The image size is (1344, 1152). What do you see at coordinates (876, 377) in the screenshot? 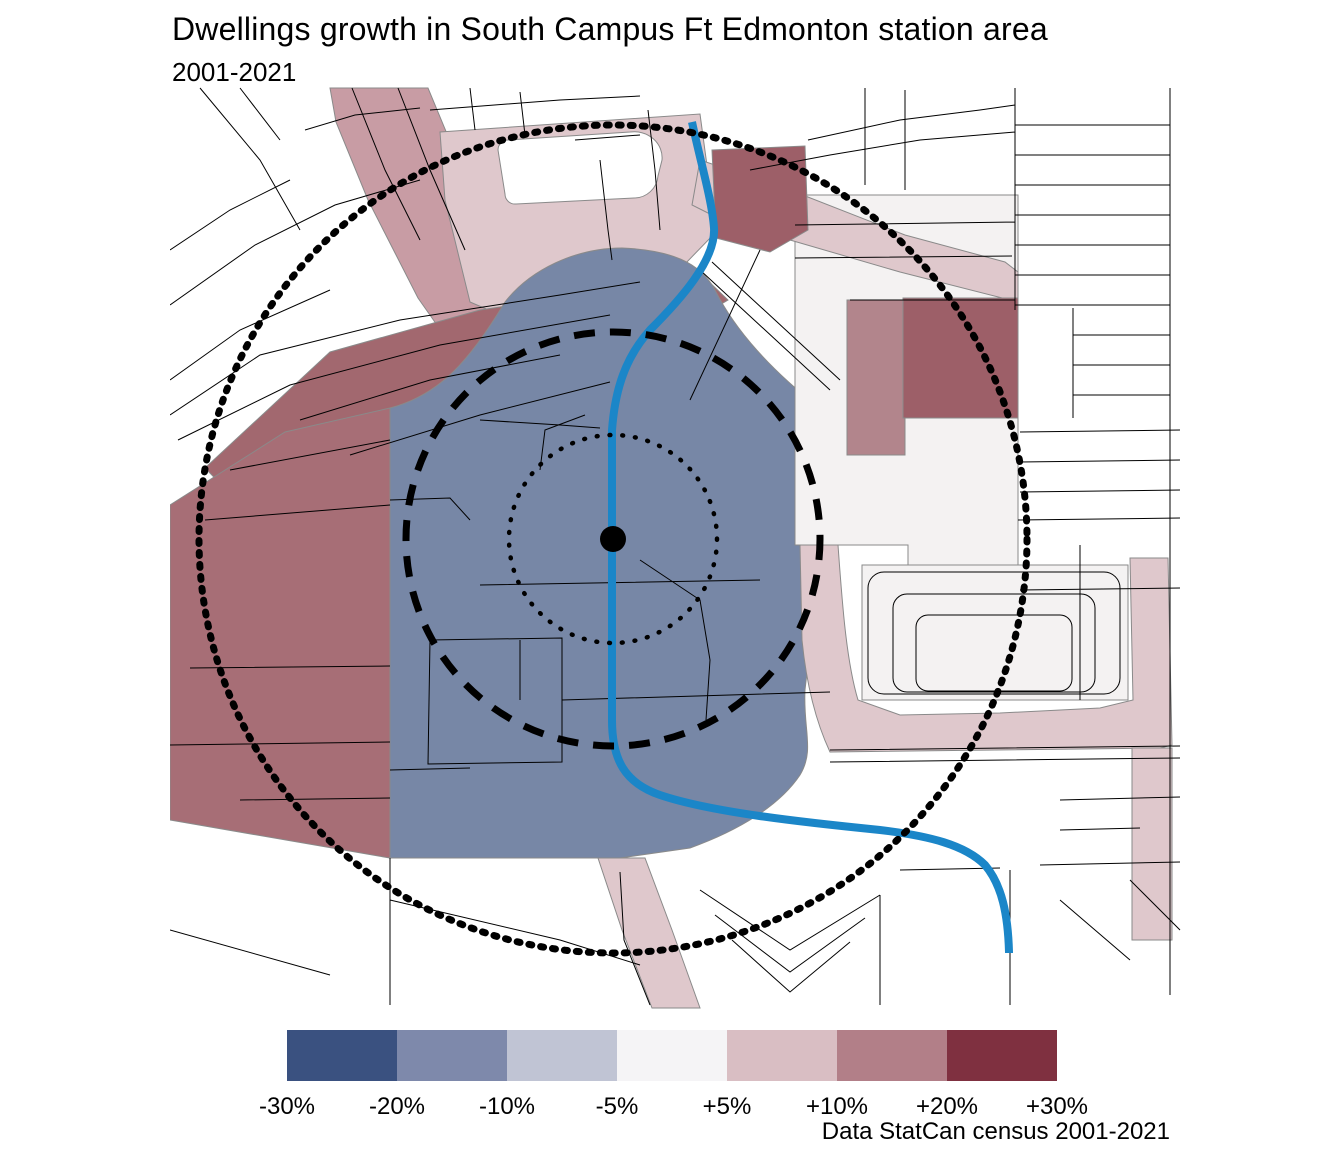
I see `zone-rose-rect-medium` at bounding box center [876, 377].